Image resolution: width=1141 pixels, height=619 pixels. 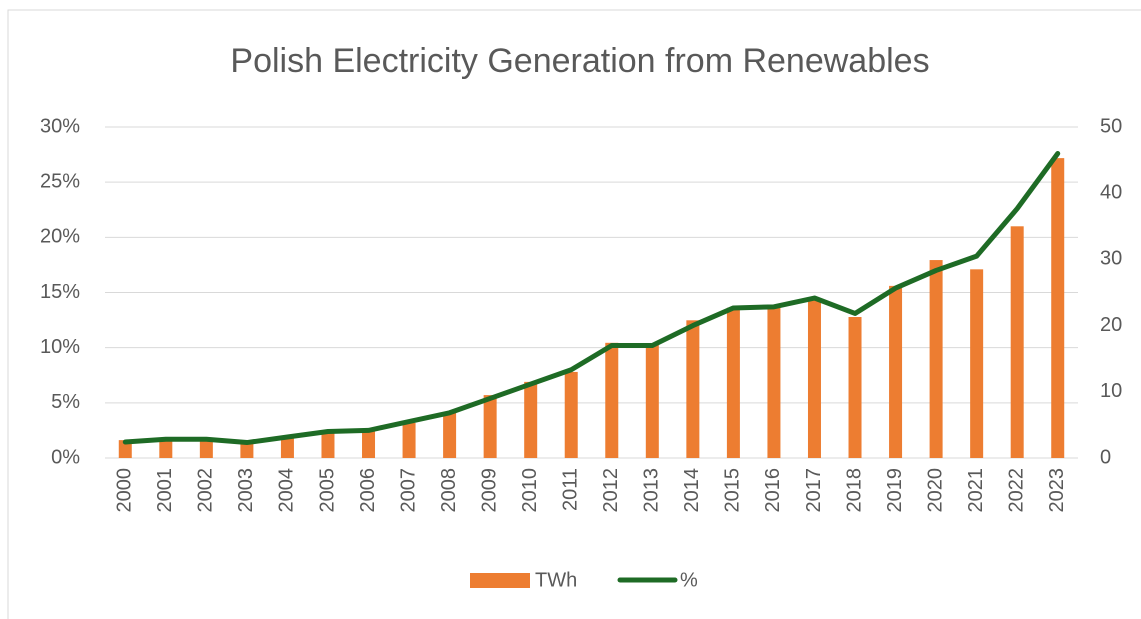 I want to click on y-tick-label: 25%, so click(x=60, y=181).